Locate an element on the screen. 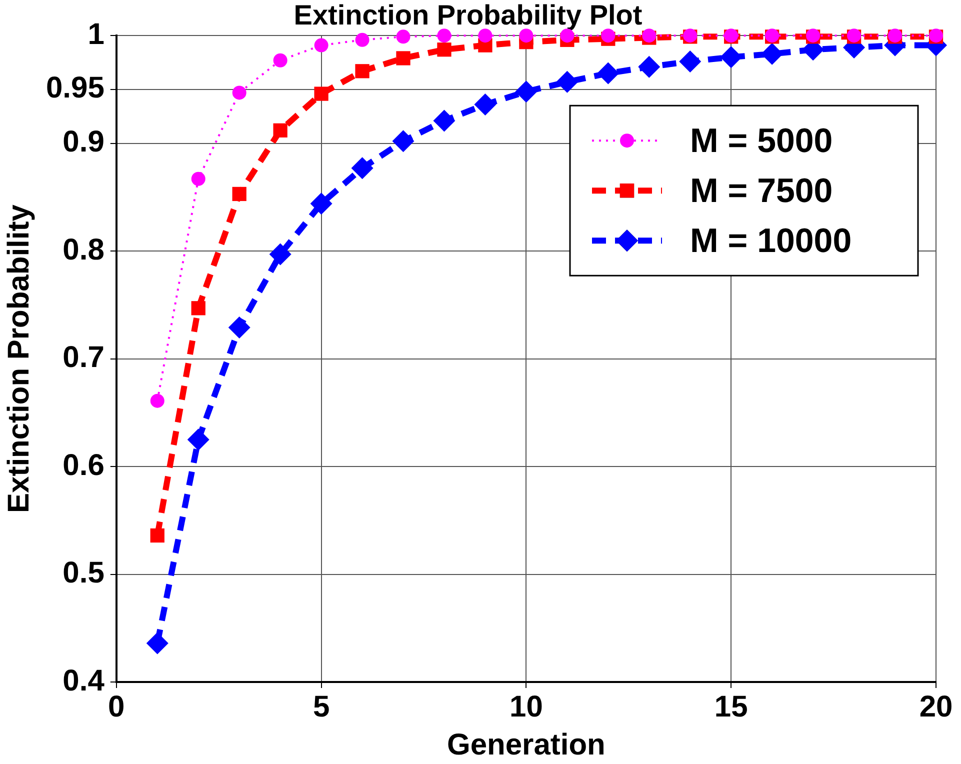 This screenshot has width=961, height=764. y-tick-label: 1 is located at coordinates (96, 34).